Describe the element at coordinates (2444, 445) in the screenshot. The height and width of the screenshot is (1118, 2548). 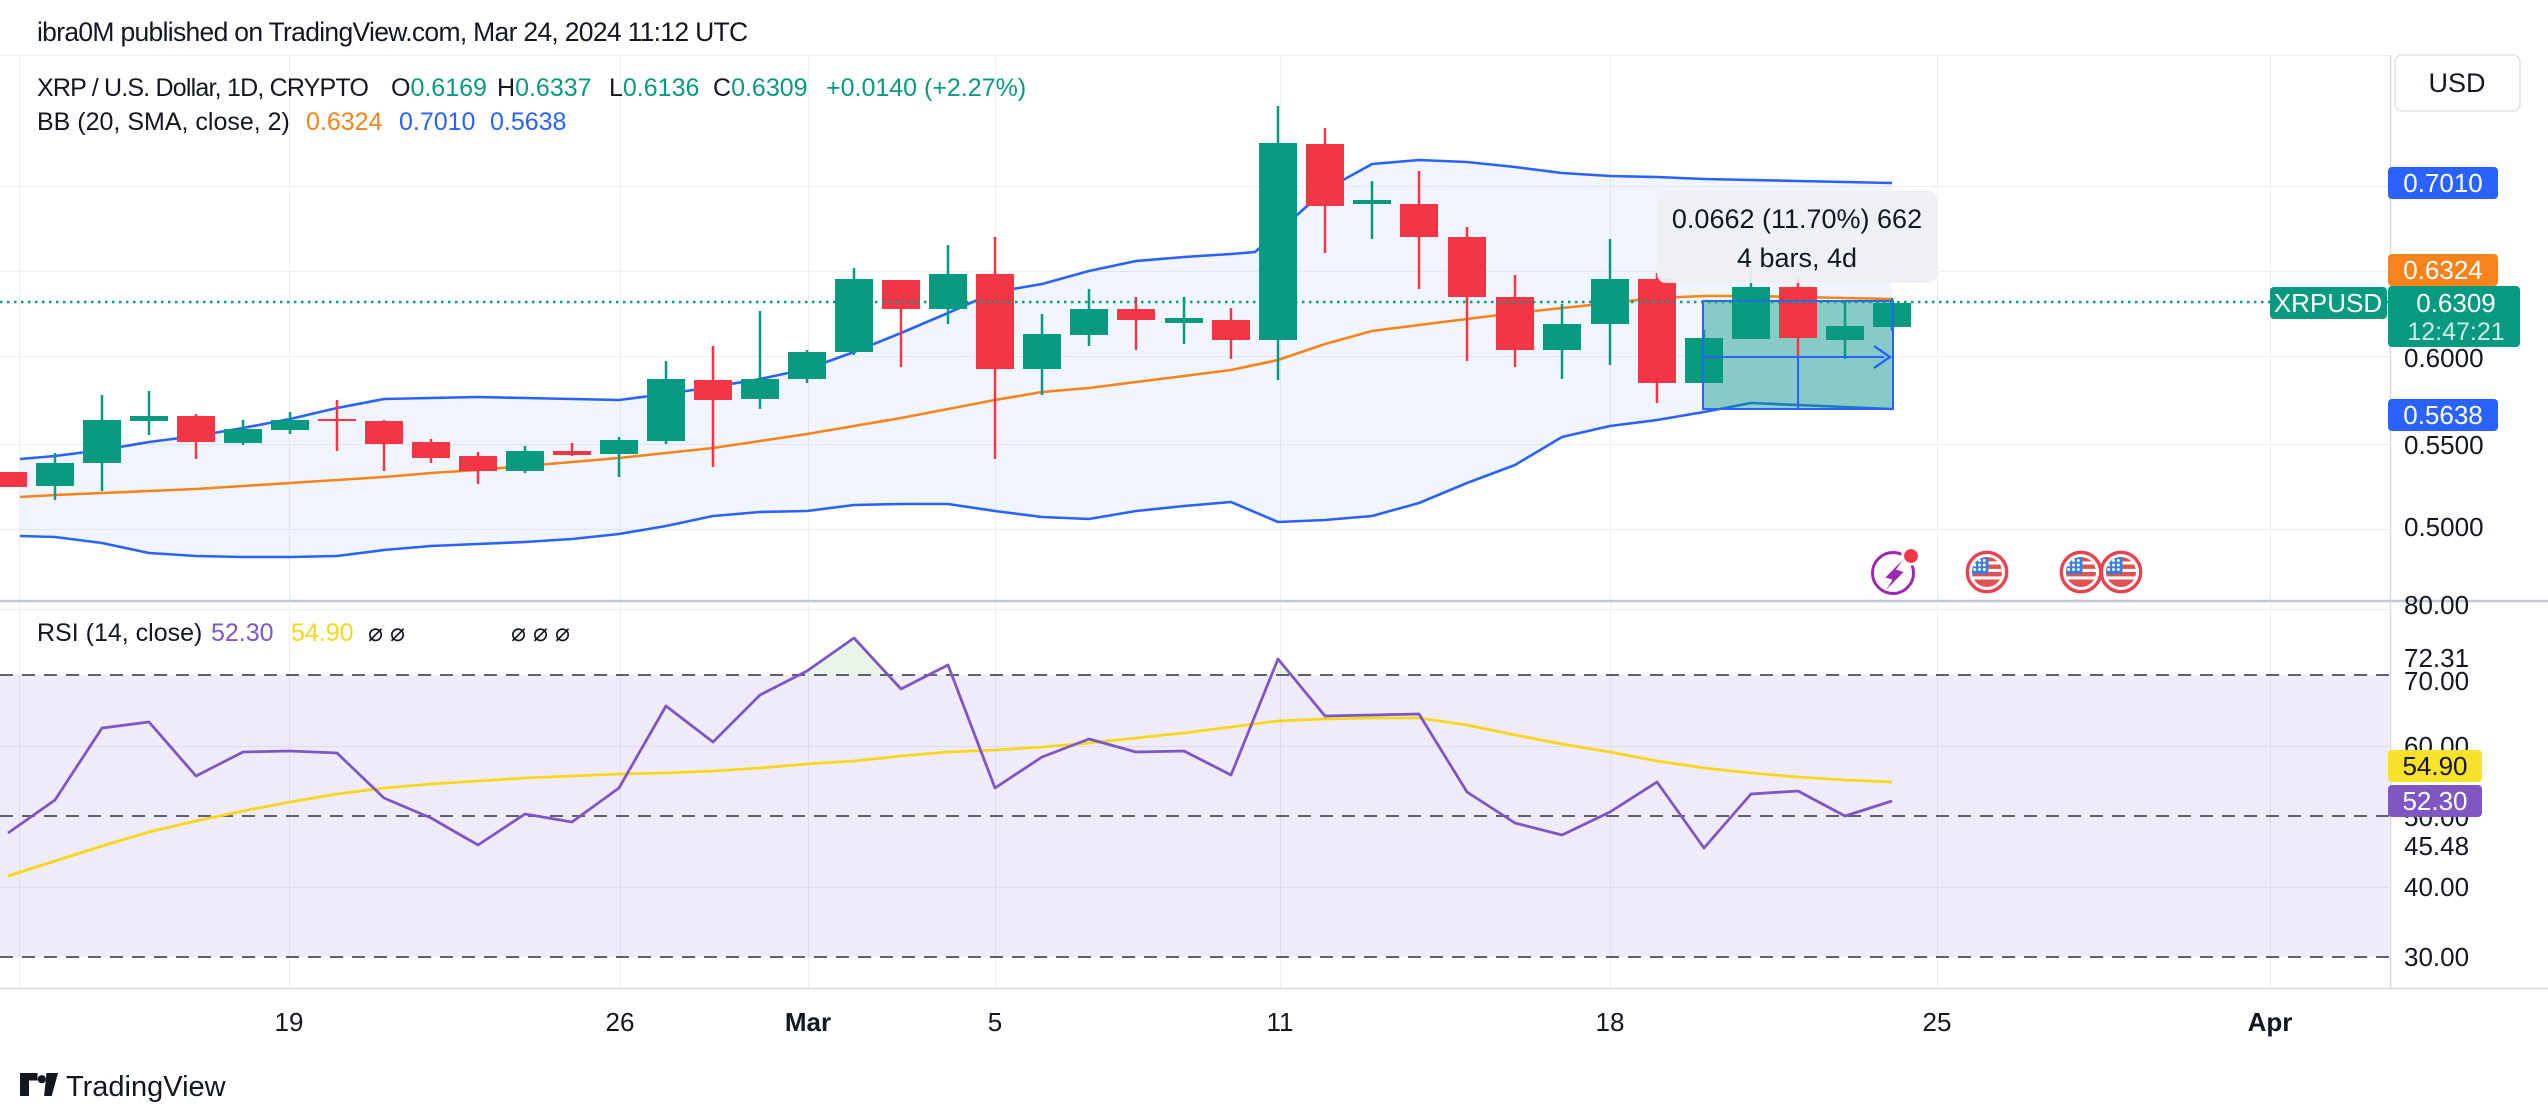
I see `svg-text: 0.5500` at that location.